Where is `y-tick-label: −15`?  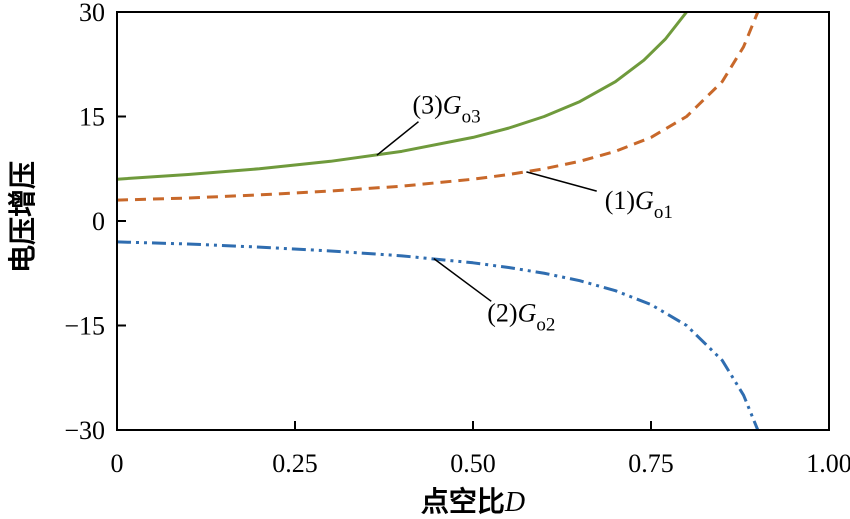
y-tick-label: −15 is located at coordinates (84, 326).